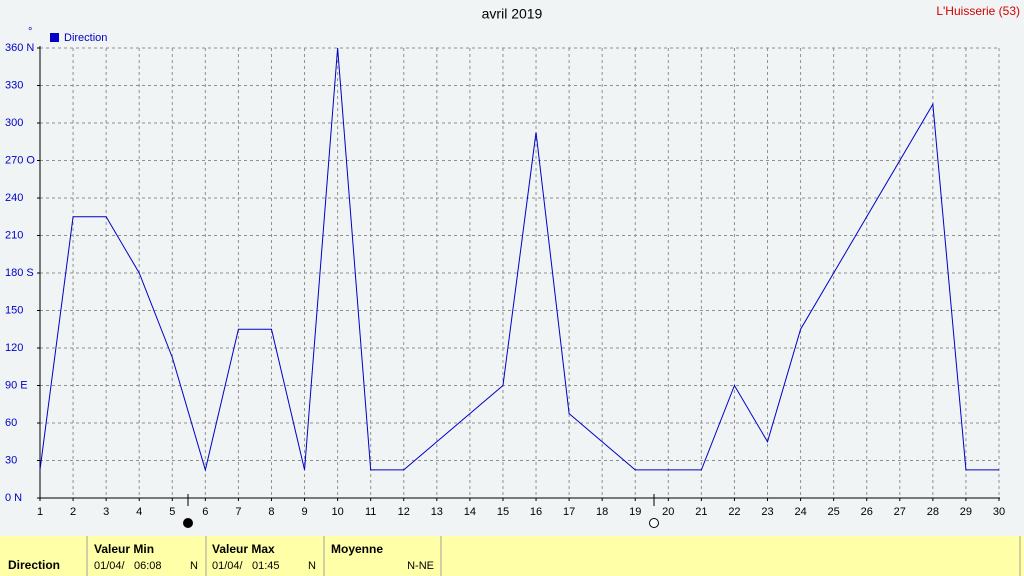  I want to click on x-tick-label: 27, so click(900, 512).